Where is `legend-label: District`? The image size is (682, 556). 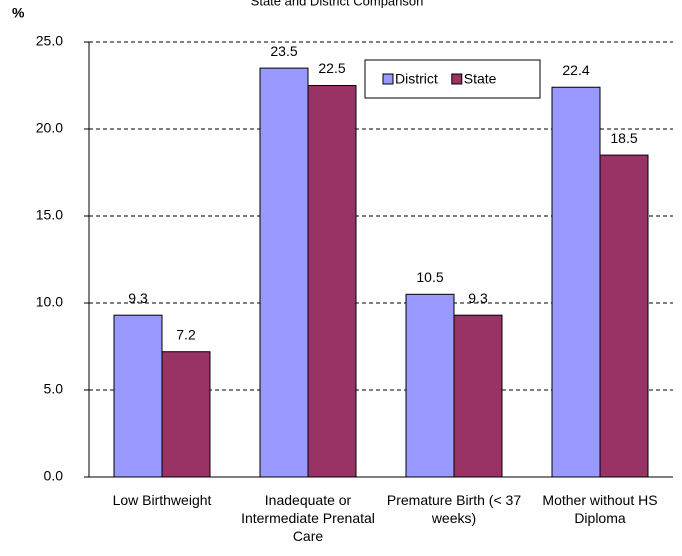
legend-label: District is located at coordinates (416, 79).